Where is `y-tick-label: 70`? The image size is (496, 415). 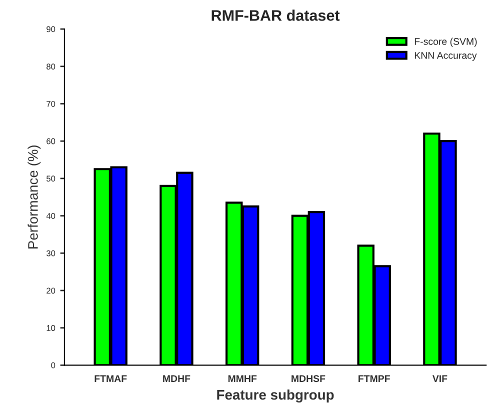 y-tick-label: 70 is located at coordinates (51, 103).